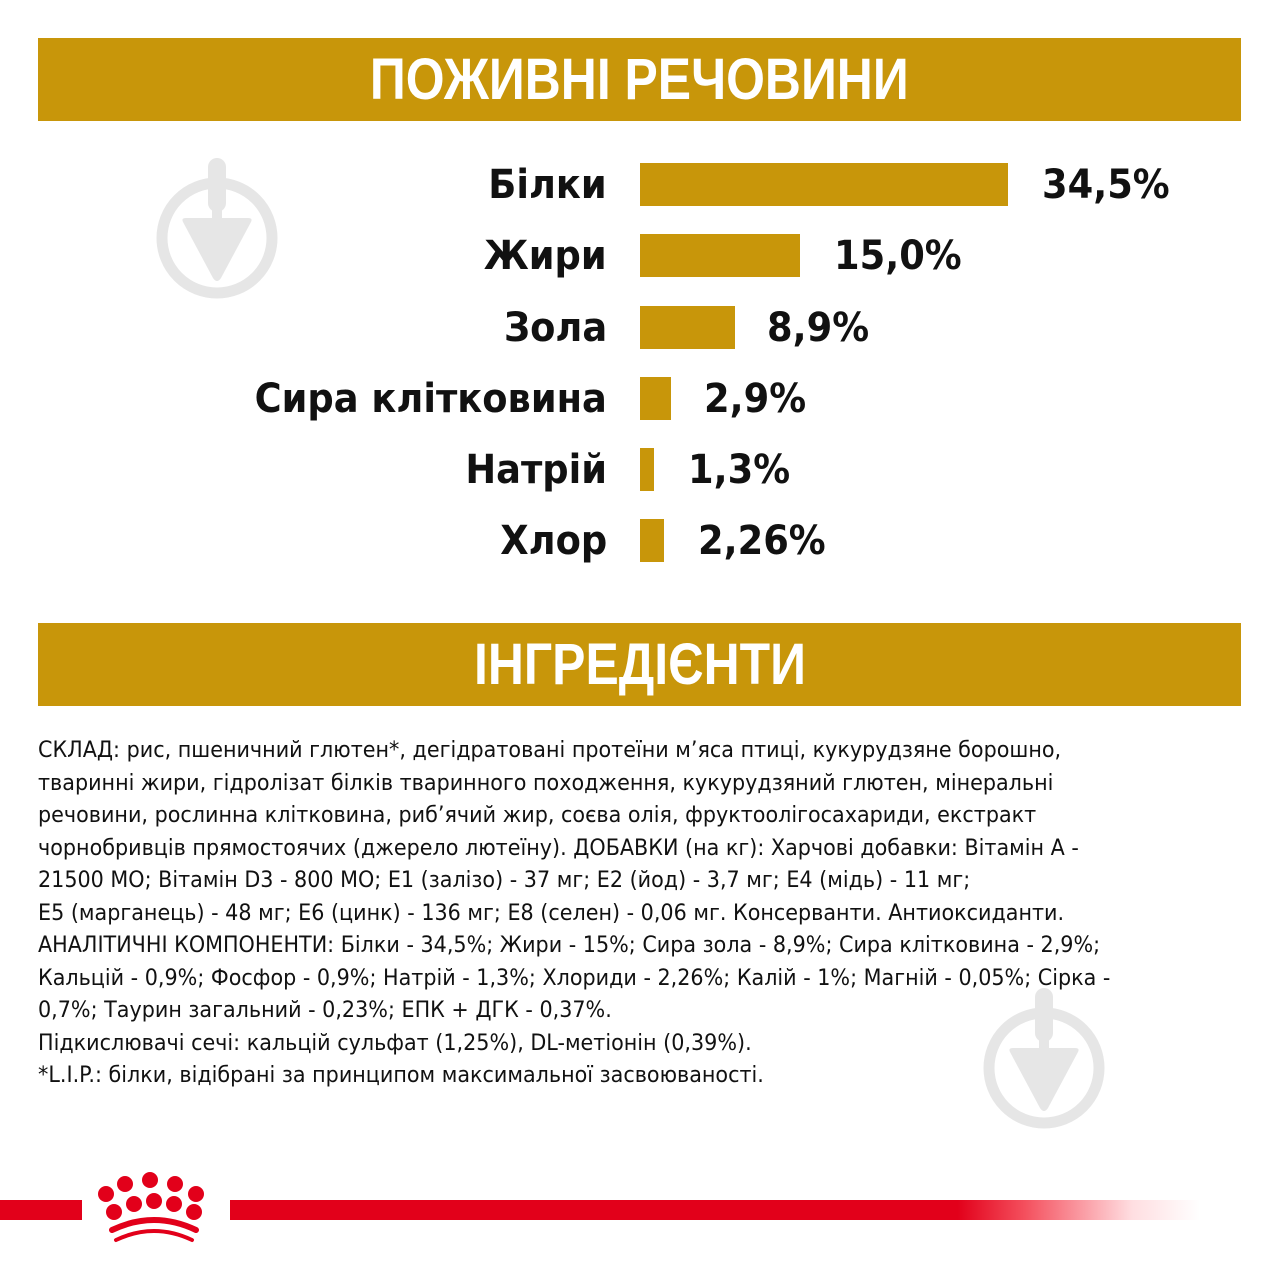 The height and width of the screenshot is (1280, 1280). I want to click on brand-line-left, so click(41, 1210).